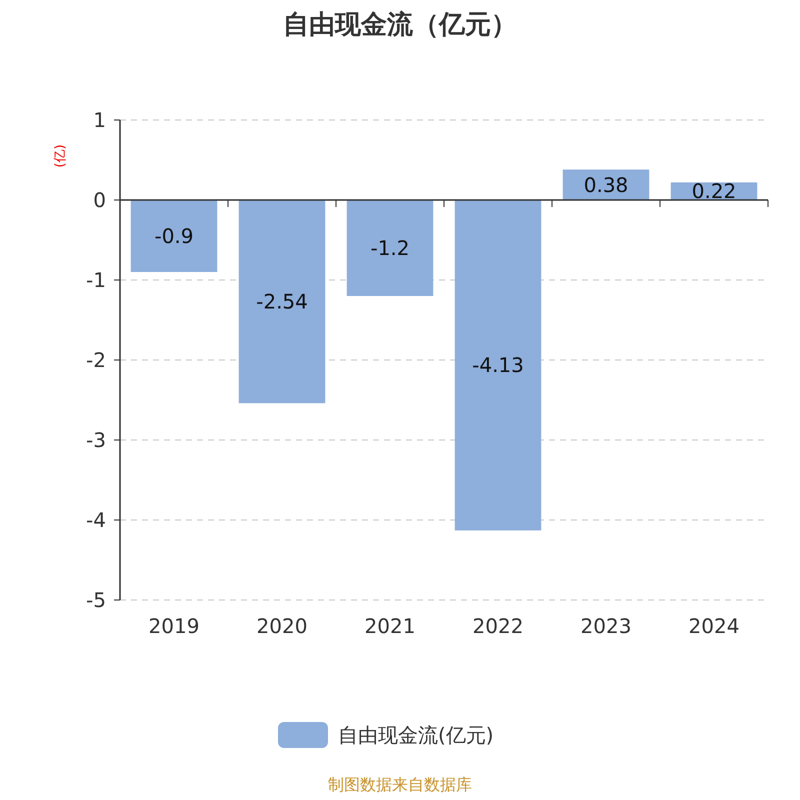  Describe the element at coordinates (174, 626) in the screenshot. I see `x-tick-label: 2019` at that location.